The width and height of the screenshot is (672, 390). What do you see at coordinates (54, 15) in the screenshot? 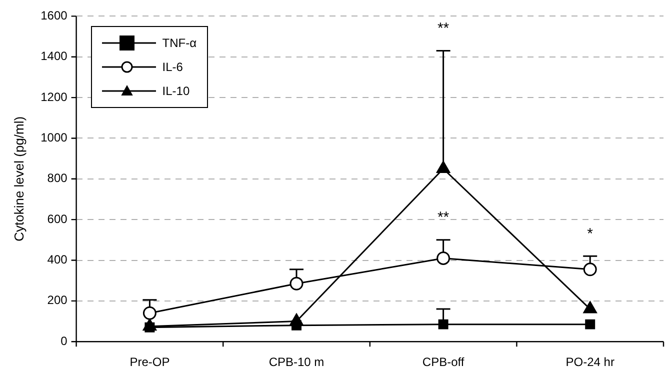
I see `y-tick-label: 1600` at bounding box center [54, 15].